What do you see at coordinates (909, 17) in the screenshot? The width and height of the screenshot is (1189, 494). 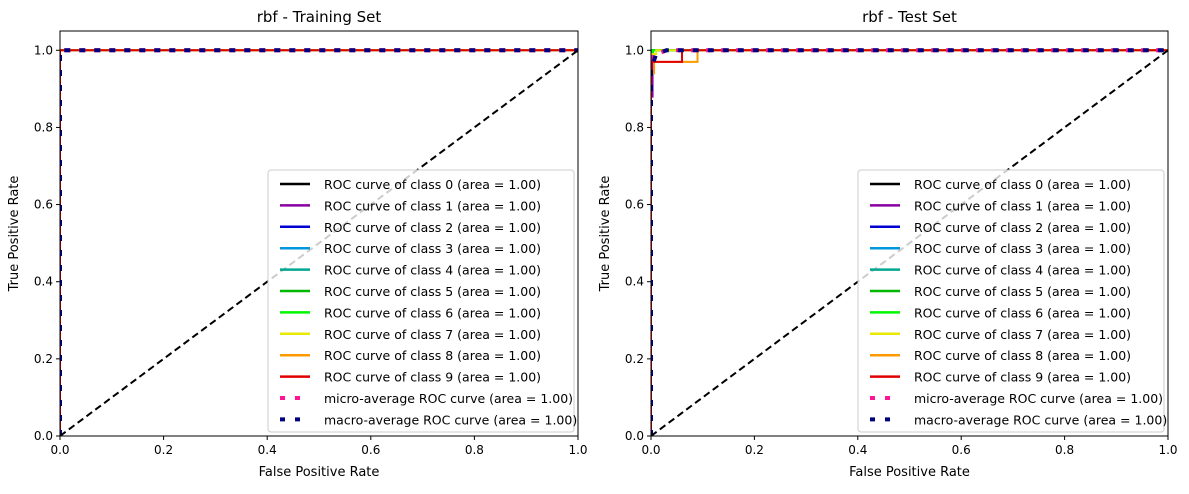 I see `chart-title: rbf - Test Set` at bounding box center [909, 17].